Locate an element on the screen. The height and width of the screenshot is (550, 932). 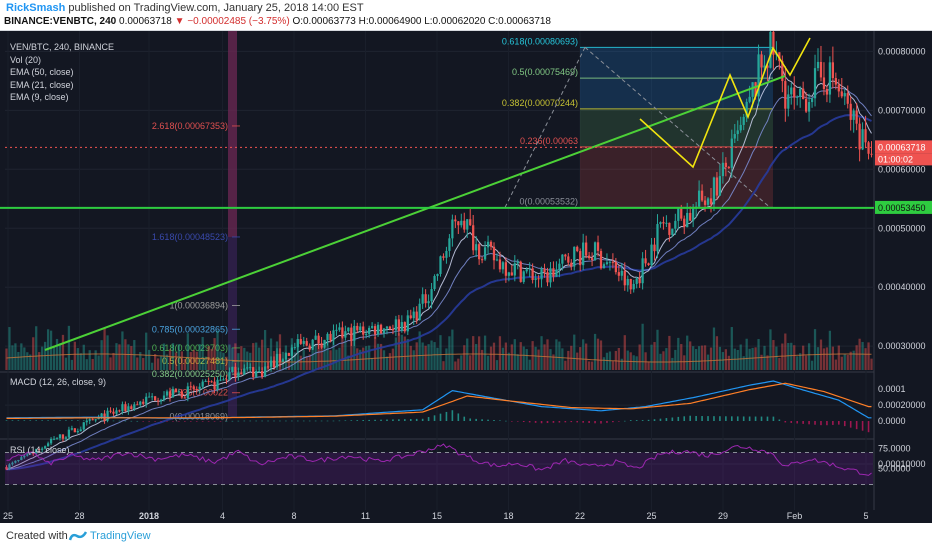
rsi-title: RSI (14, close) is located at coordinates (40, 450).